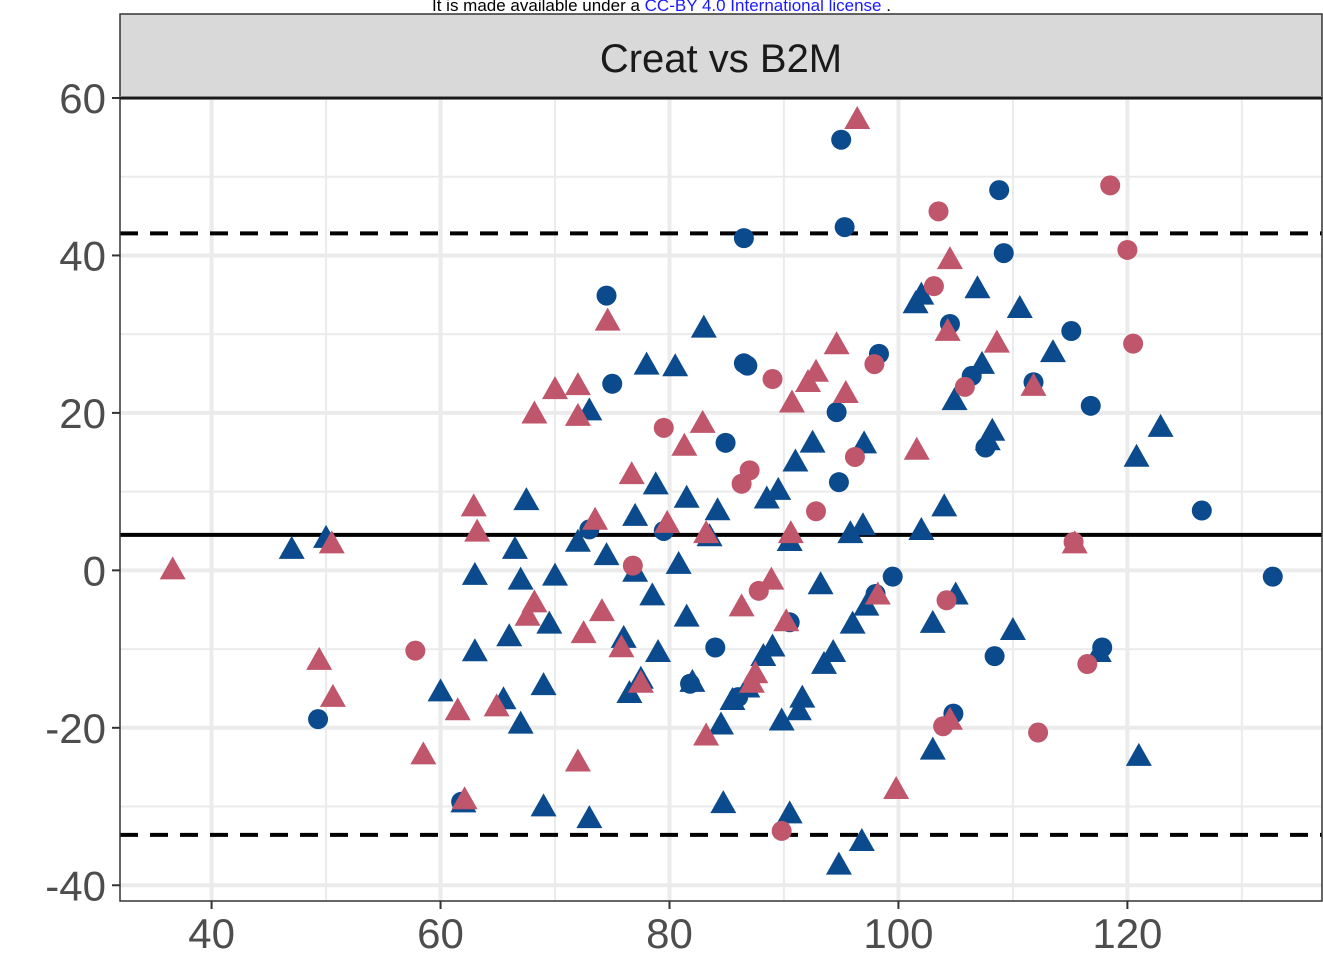  I want to click on x-tick-label: 100, so click(898, 933).